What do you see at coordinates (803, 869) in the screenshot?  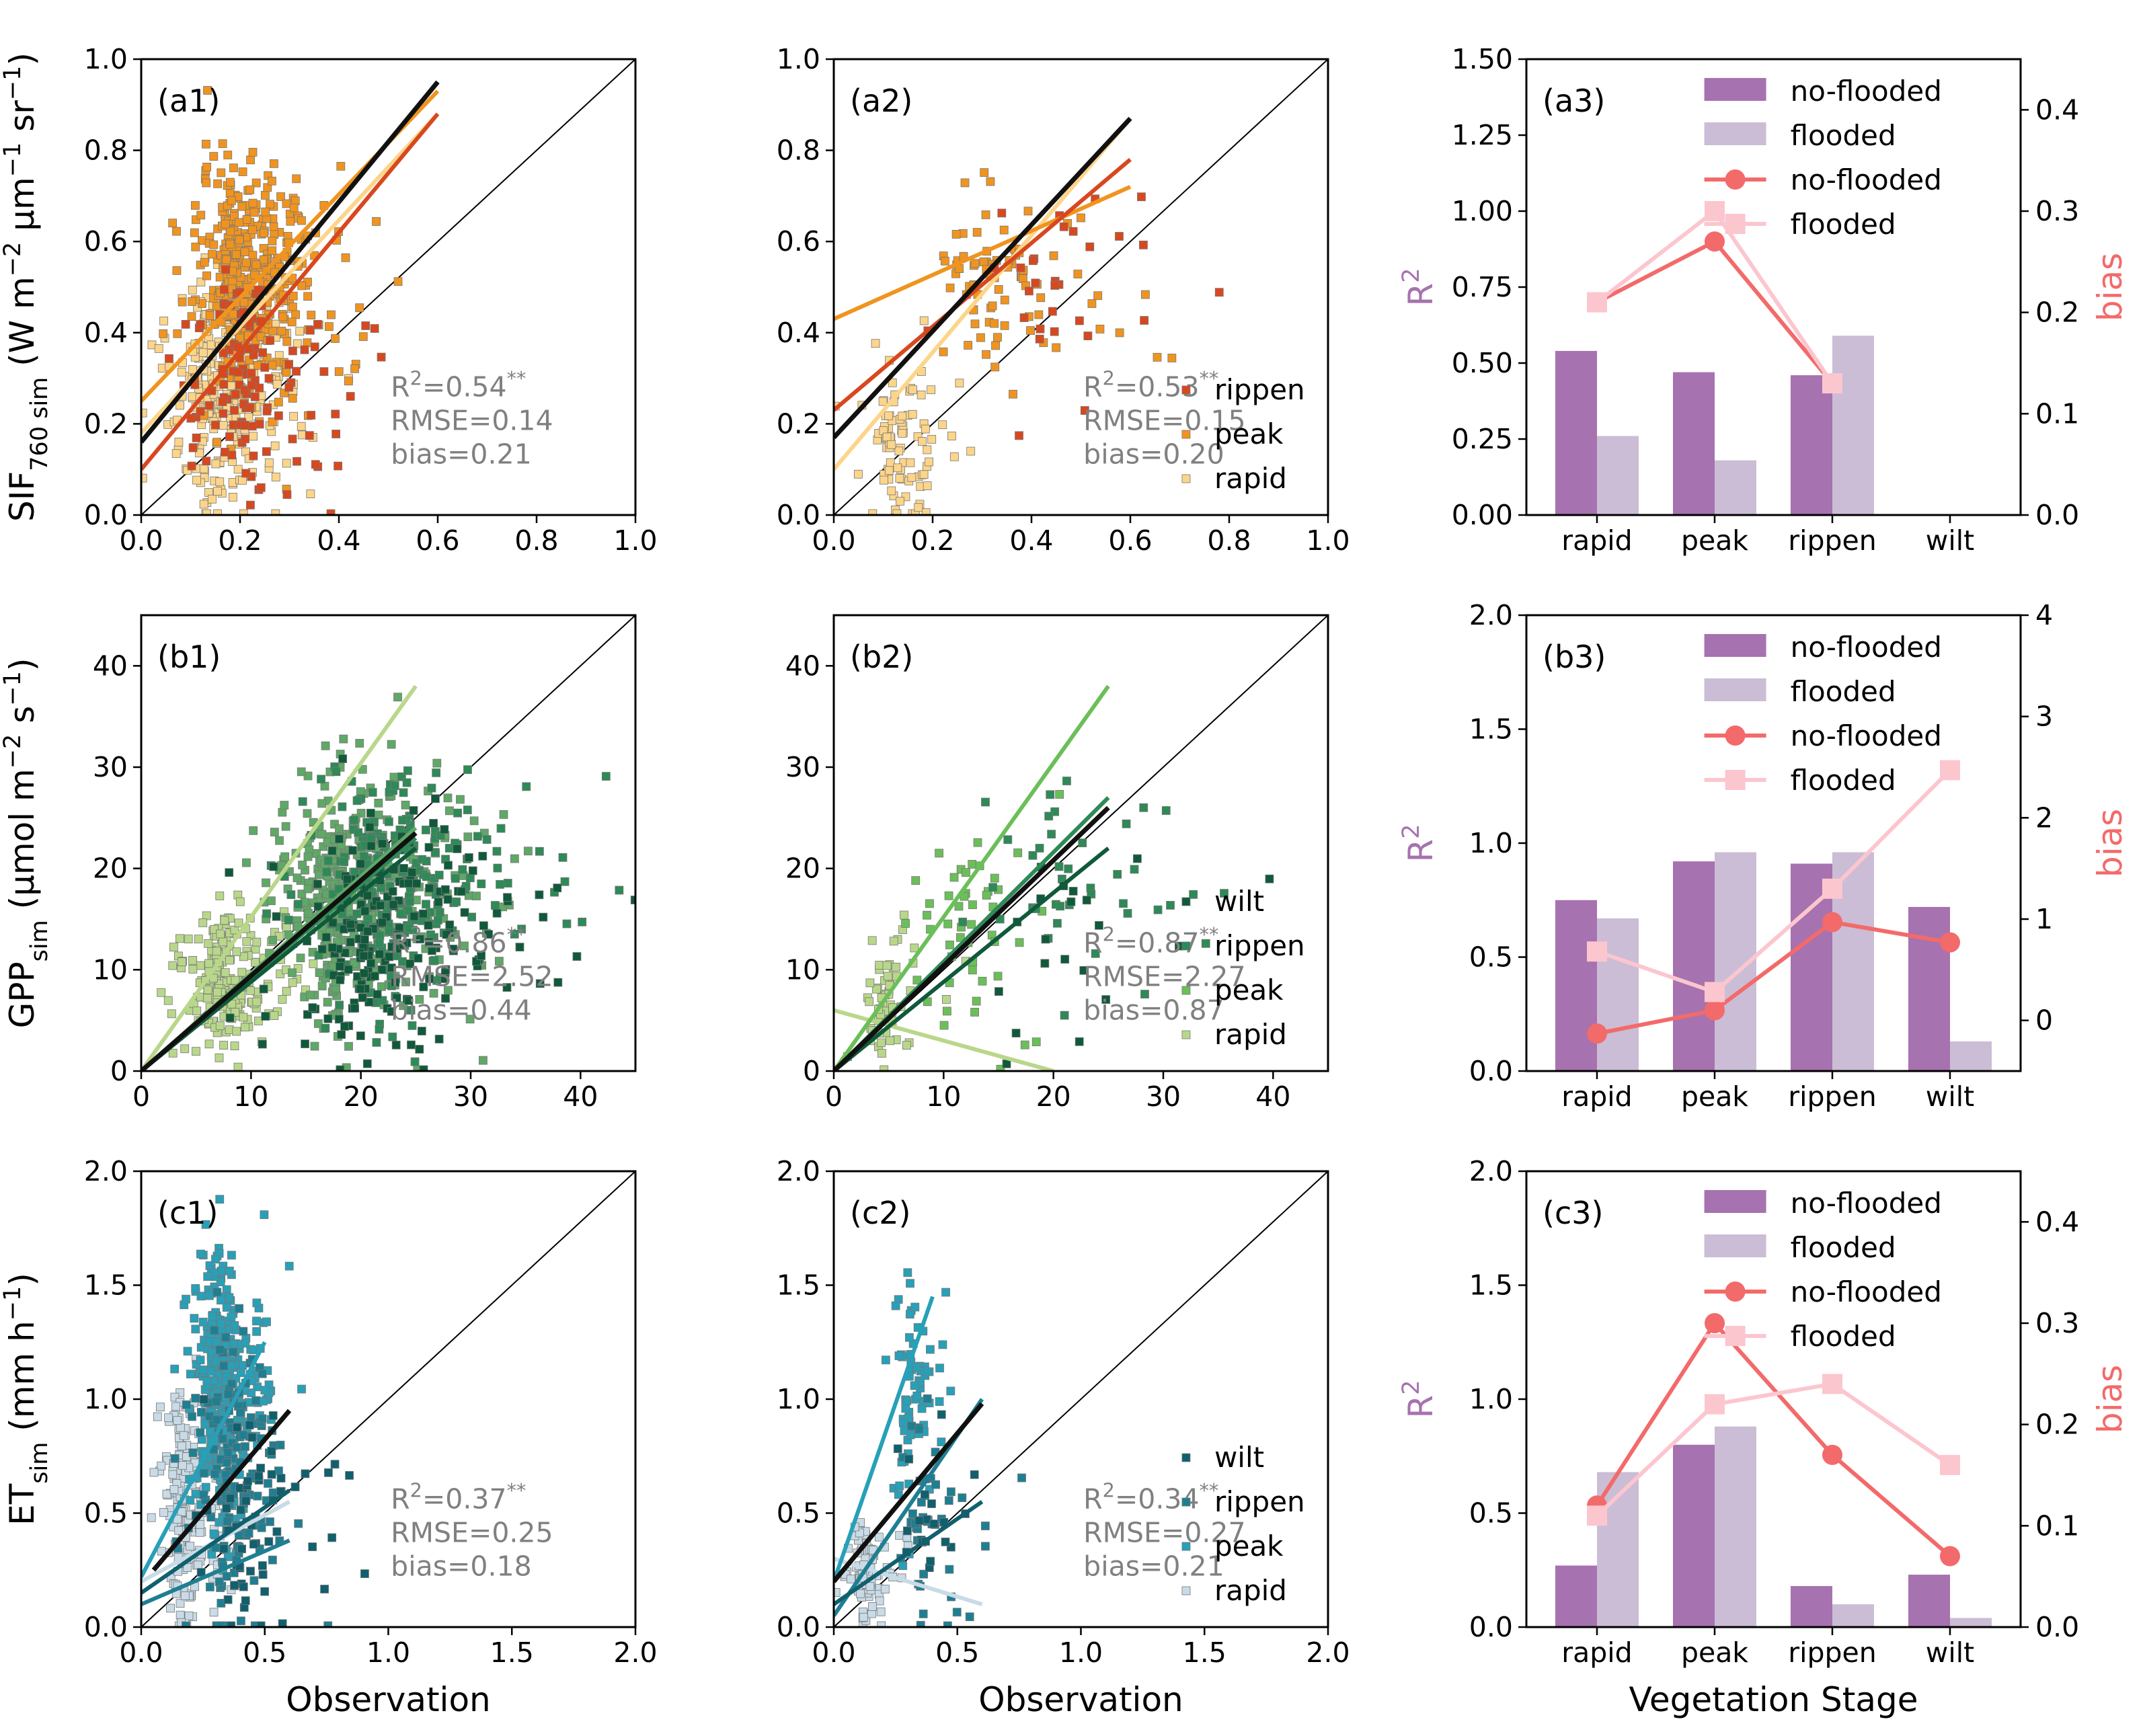 I see `y-tick-label: 20` at bounding box center [803, 869].